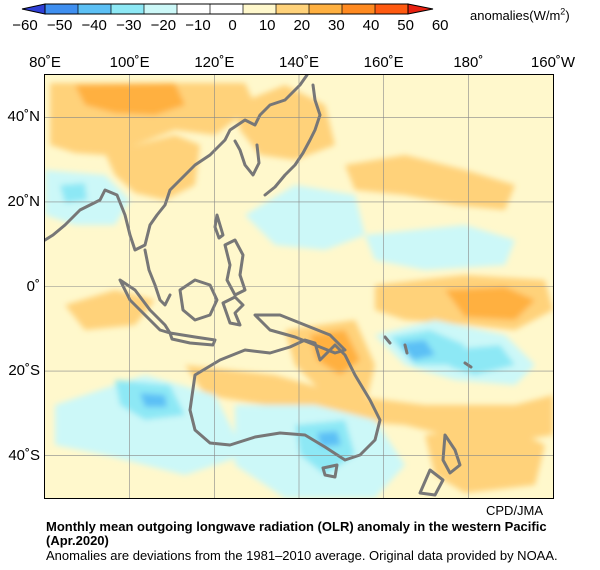 Image resolution: width=600 pixels, height=570 pixels. Describe the element at coordinates (336, 25) in the screenshot. I see `colorbar-tick-label: 30` at that location.